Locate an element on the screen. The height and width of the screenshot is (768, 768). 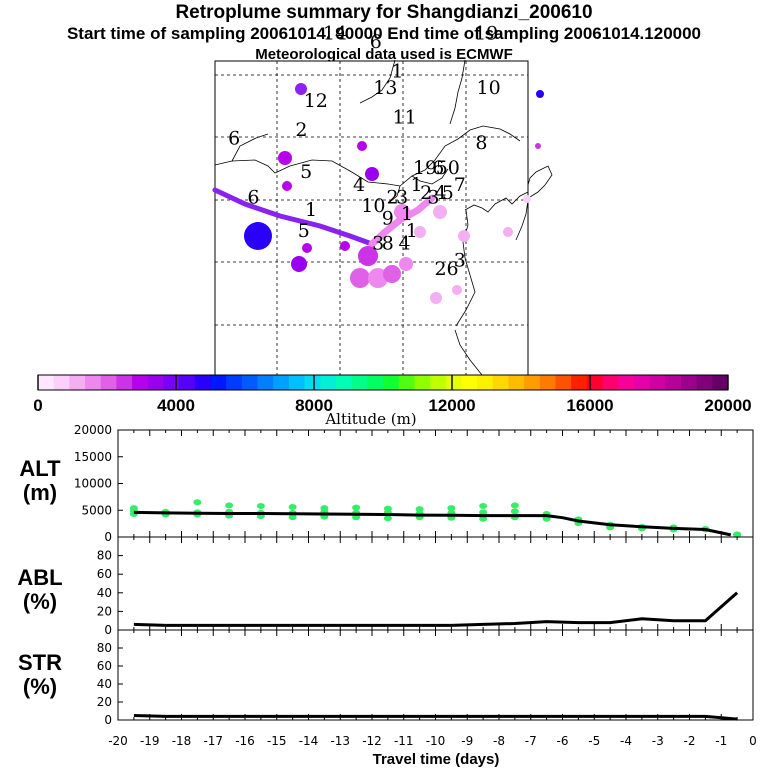
x-tick-label: -15 is located at coordinates (277, 741).